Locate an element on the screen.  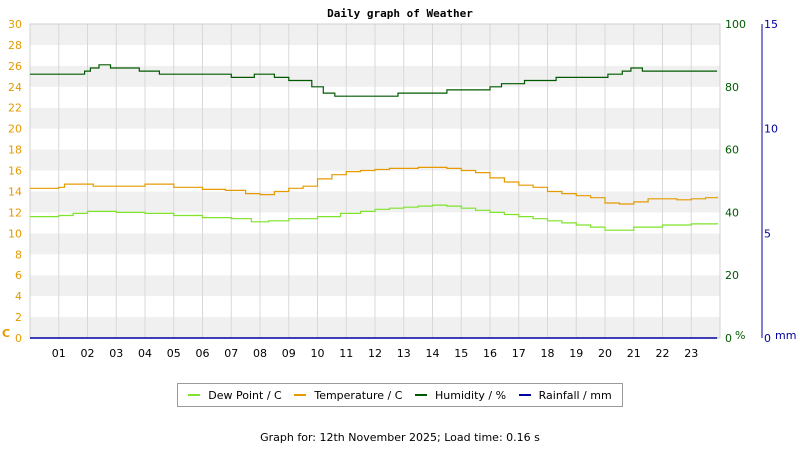
left-axis-tick-label: 4 is located at coordinates (18, 296).